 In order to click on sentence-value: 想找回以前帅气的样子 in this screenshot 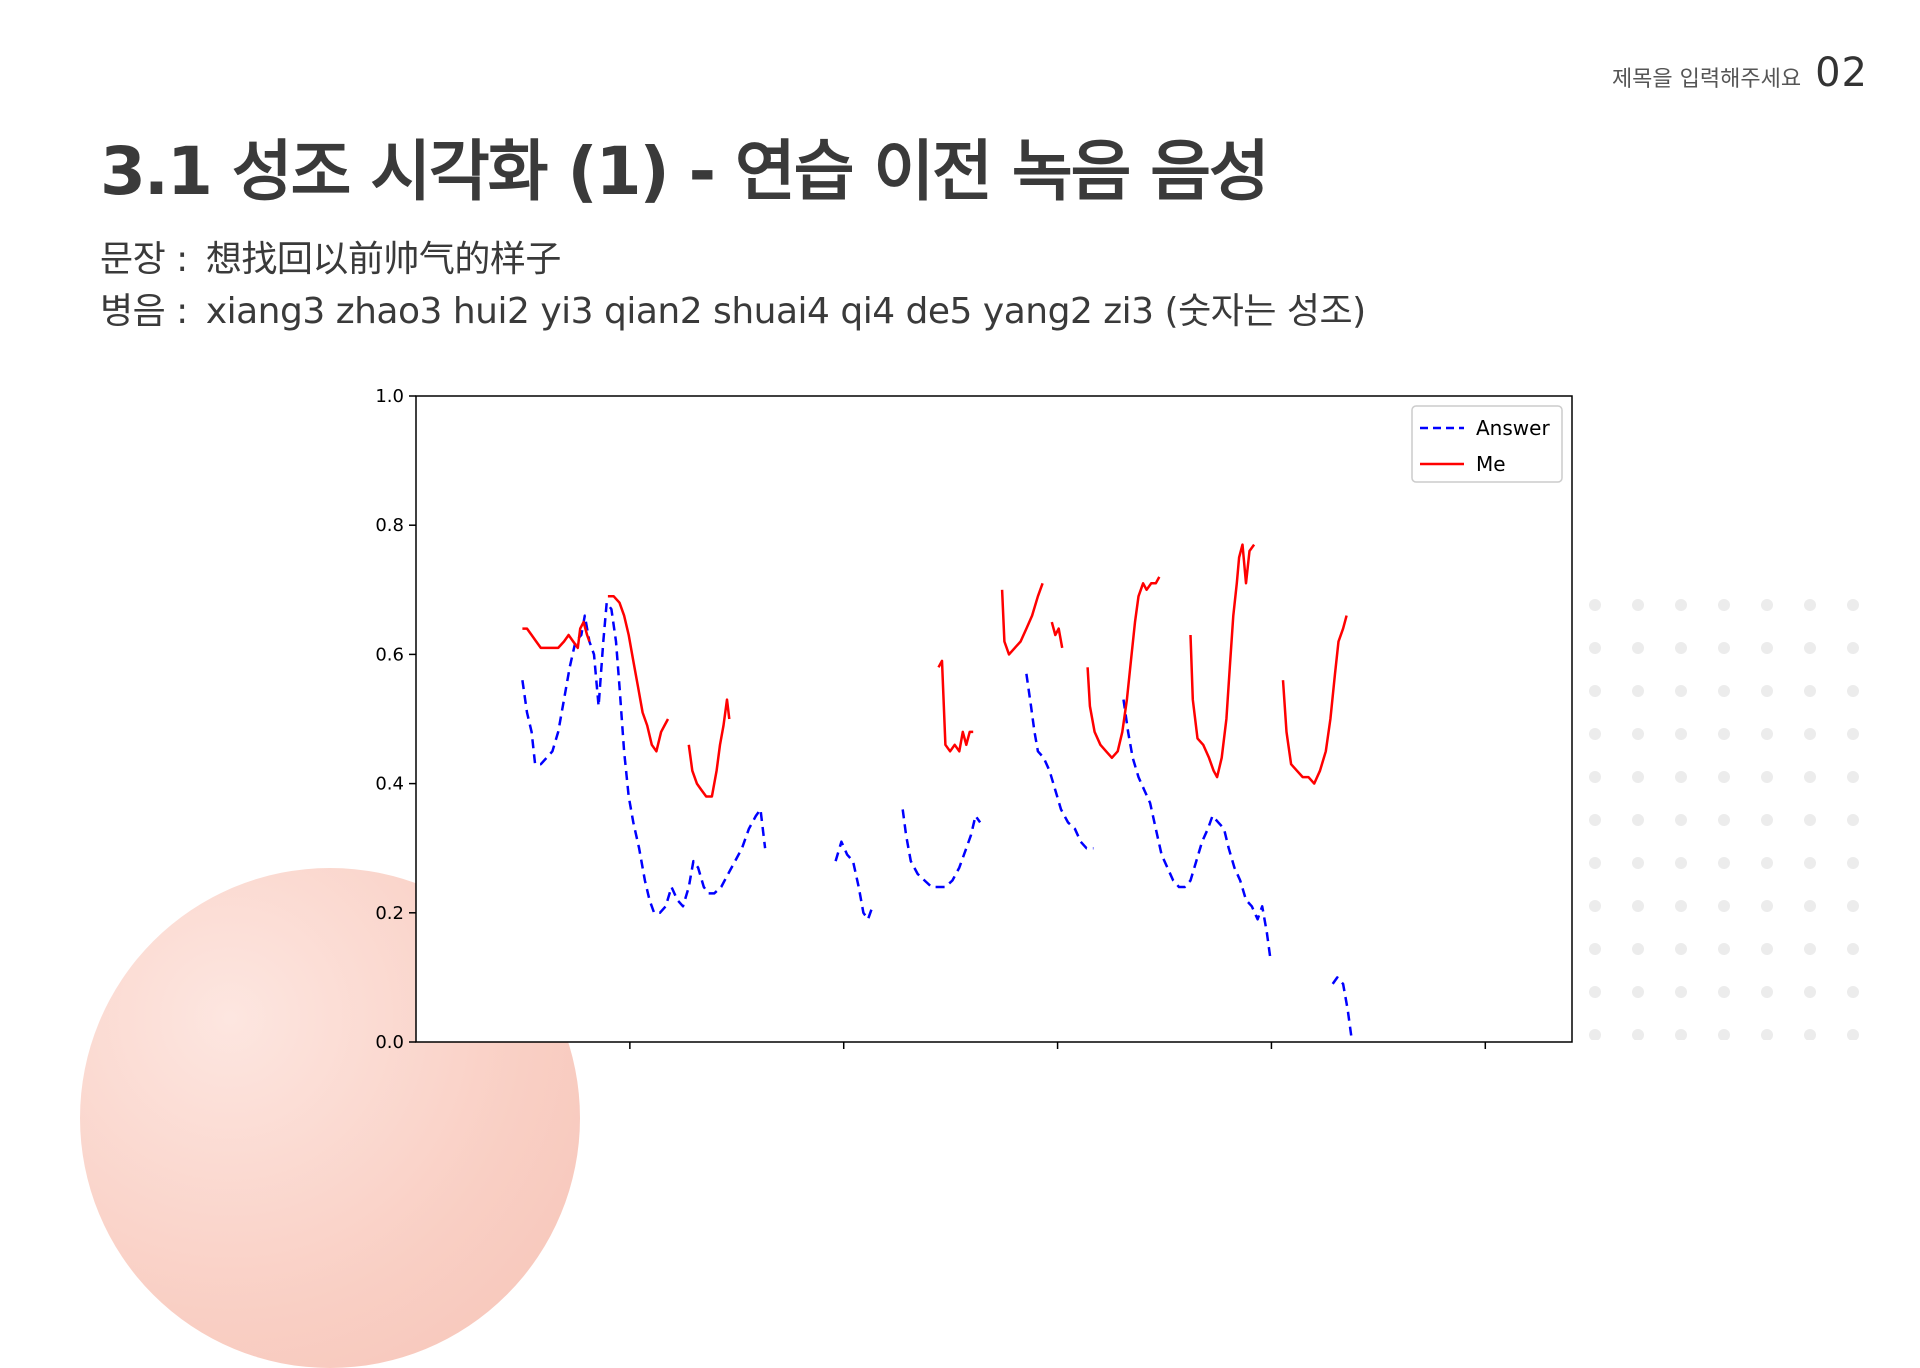, I will do `click(383, 259)`.